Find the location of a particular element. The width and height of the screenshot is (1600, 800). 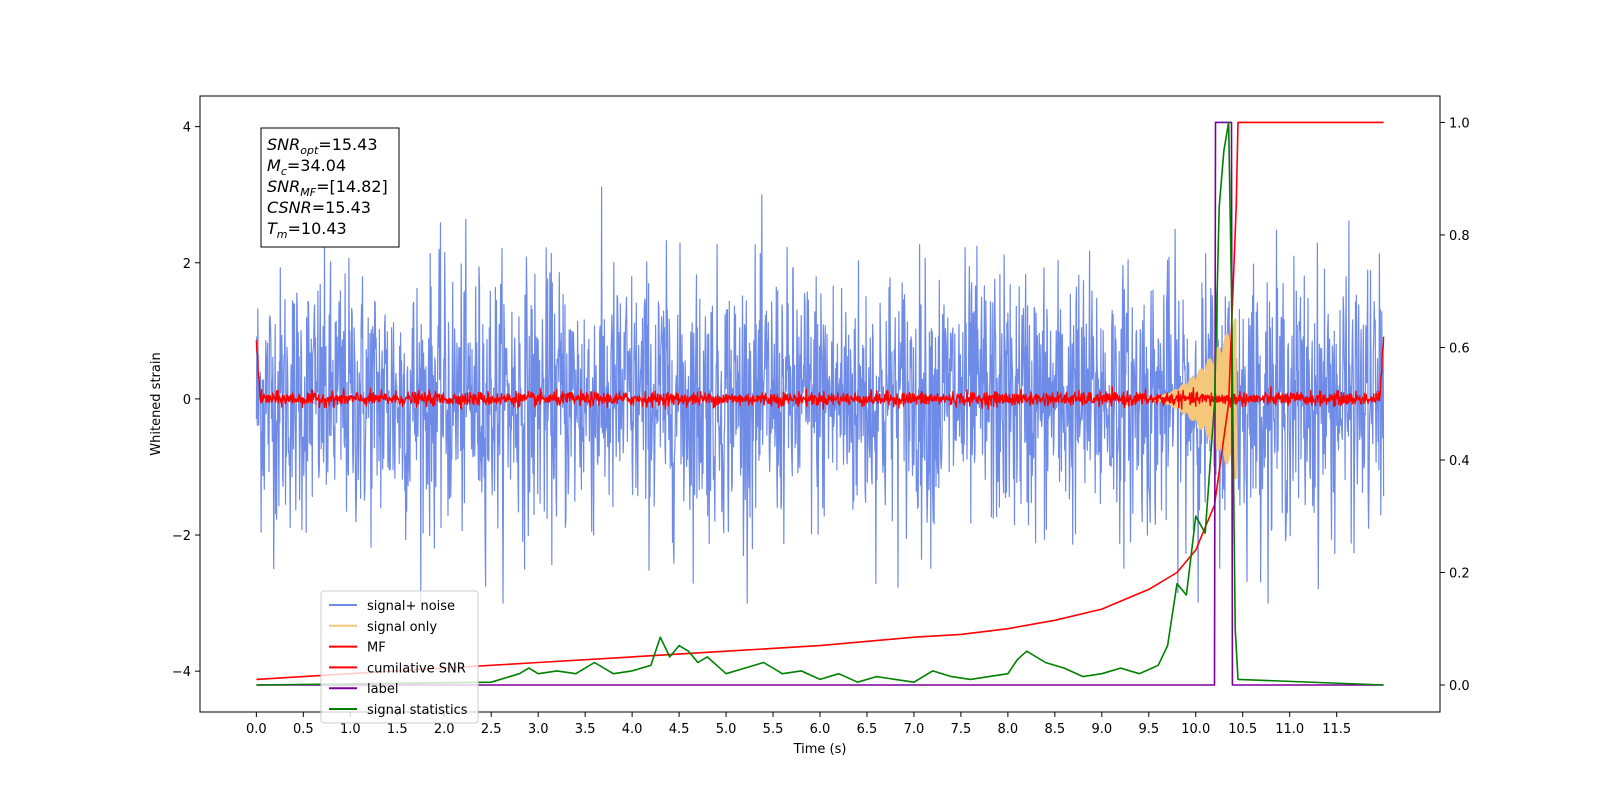

annotation-line: CSNR=15.43 is located at coordinates (319, 207).